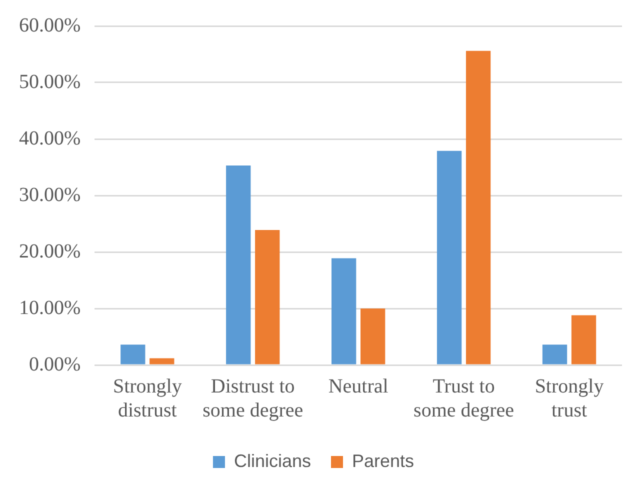 The width and height of the screenshot is (634, 491). I want to click on y-tick-label: 60.00%, so click(49, 25).